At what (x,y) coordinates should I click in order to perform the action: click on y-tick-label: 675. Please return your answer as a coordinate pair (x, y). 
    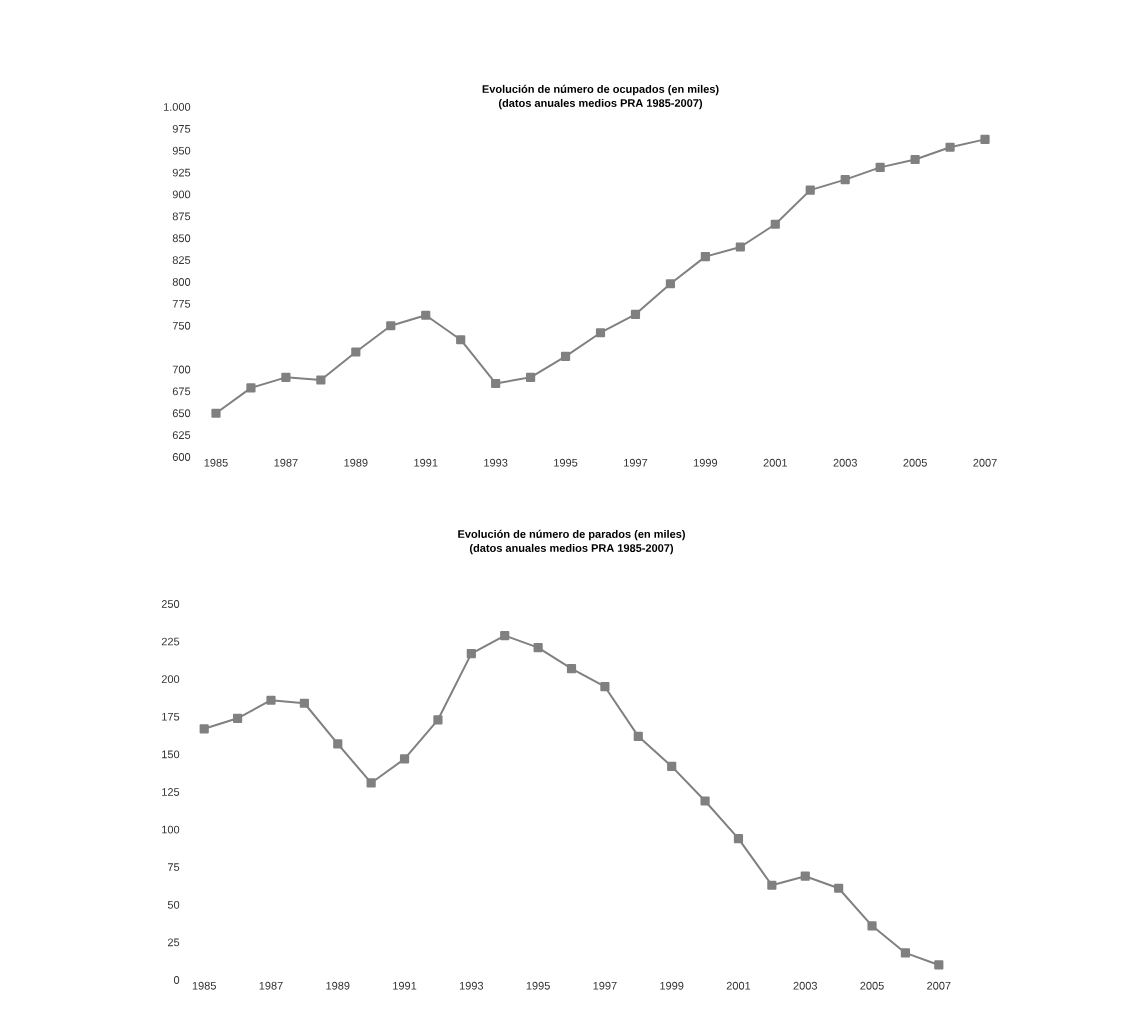
    Looking at the image, I should click on (181, 391).